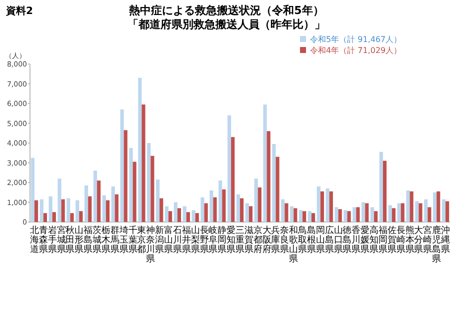  Describe the element at coordinates (356, 39) in the screenshot. I see `legend-label: 令和5年（計 91,467人）` at that location.